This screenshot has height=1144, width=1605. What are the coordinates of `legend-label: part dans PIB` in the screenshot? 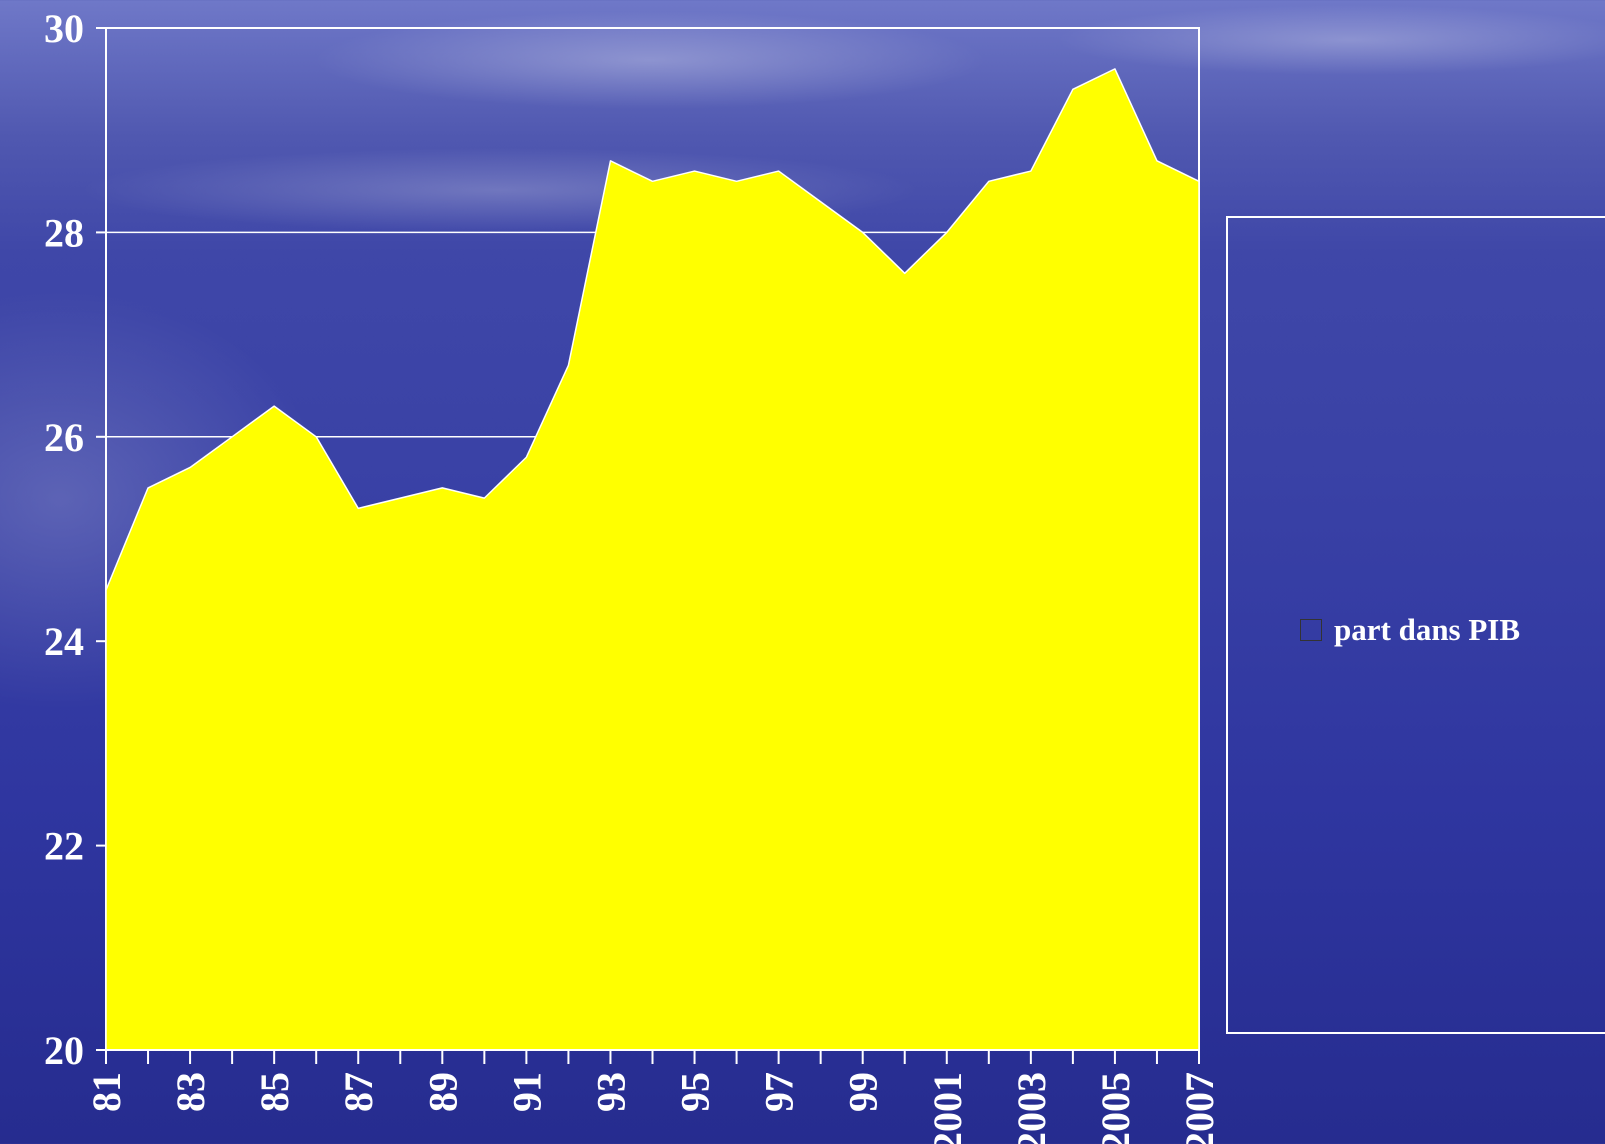 It's located at (1427, 629).